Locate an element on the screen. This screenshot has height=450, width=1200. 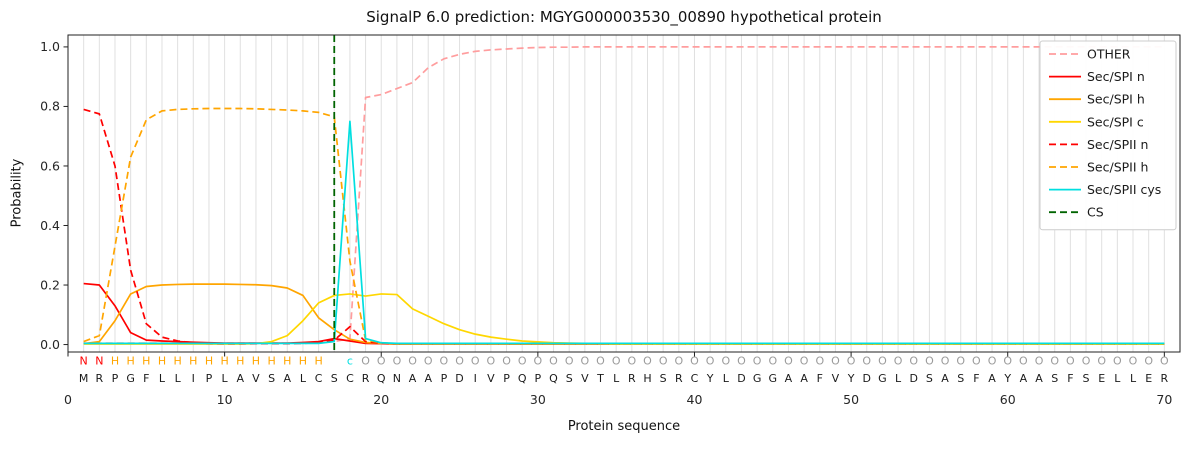
svg-text: 0.8 is located at coordinates (50, 106).